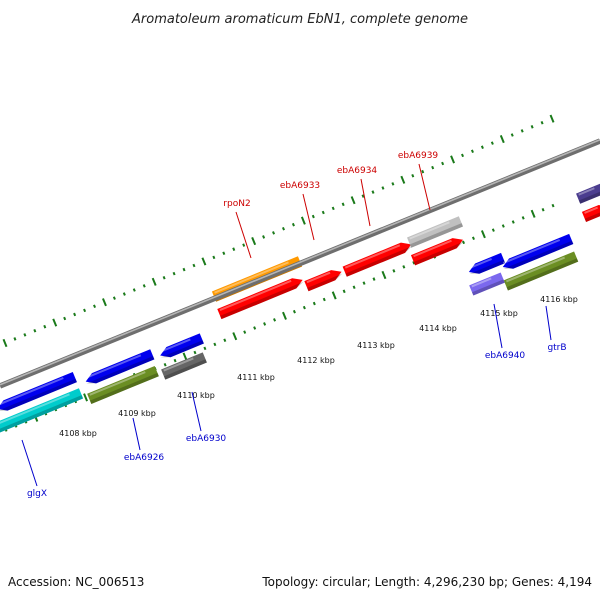  I want to click on kbp-tick-label: 4110 kbp, so click(196, 395).